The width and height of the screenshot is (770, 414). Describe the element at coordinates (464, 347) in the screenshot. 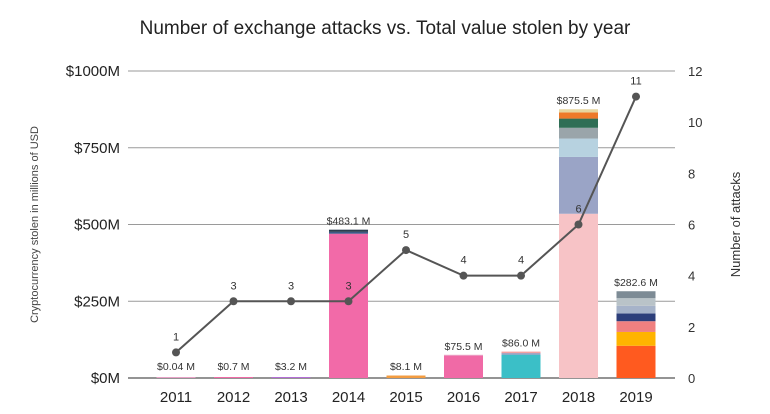

I see `bar-value-label: $75.5 M` at that location.